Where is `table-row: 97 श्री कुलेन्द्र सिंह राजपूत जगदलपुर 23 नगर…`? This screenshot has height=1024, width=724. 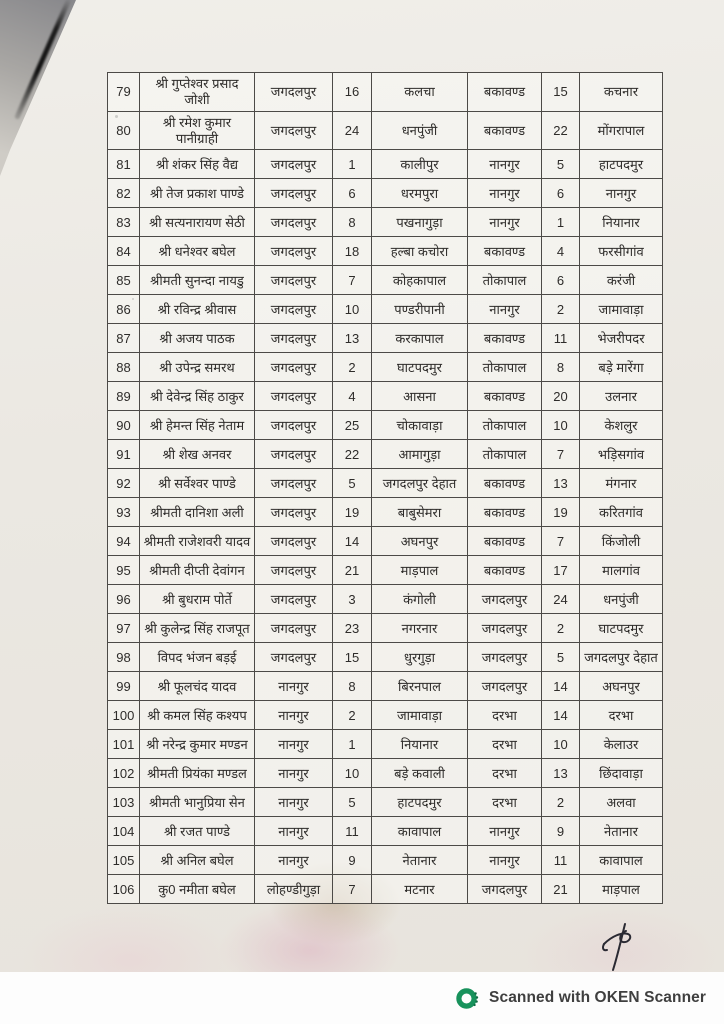 table-row: 97 श्री कुलेन्द्र सिंह राजपूत जगदलपुर 23 नगर… is located at coordinates (385, 628).